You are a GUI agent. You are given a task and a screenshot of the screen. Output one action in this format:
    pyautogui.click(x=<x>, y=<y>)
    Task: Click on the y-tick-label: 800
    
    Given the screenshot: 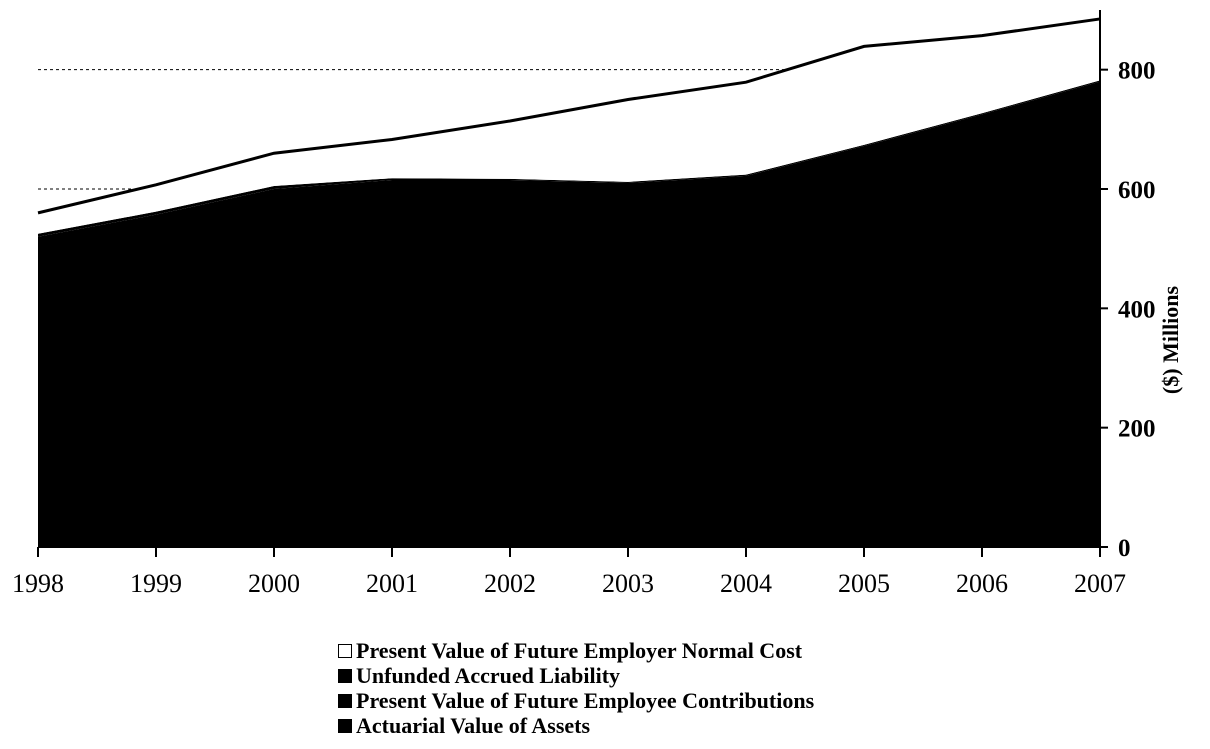 What is the action you would take?
    pyautogui.click(x=1137, y=71)
    